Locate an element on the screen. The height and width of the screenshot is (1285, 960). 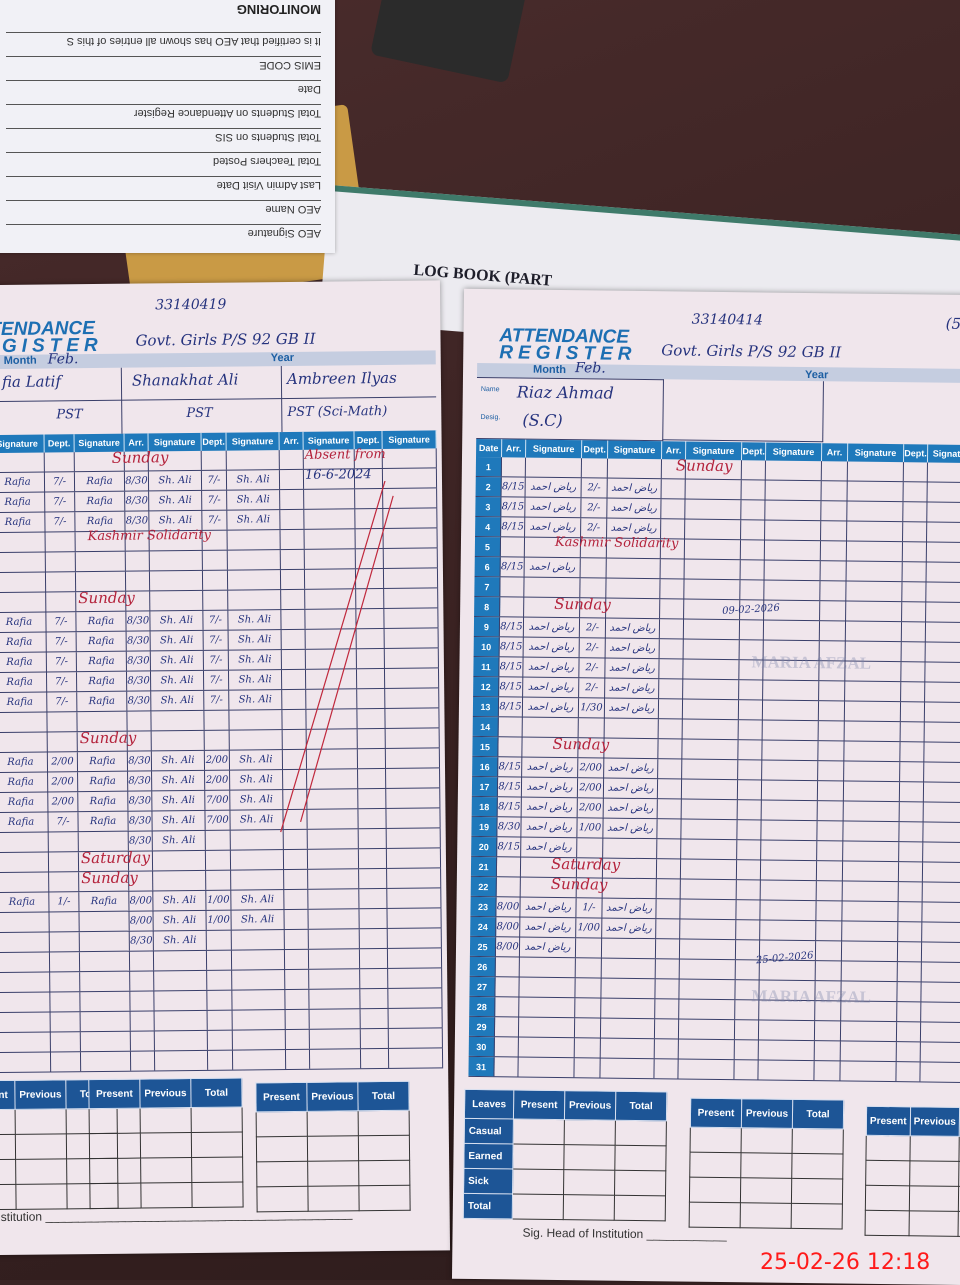
title-line-2: REGISTER is located at coordinates (568, 353).